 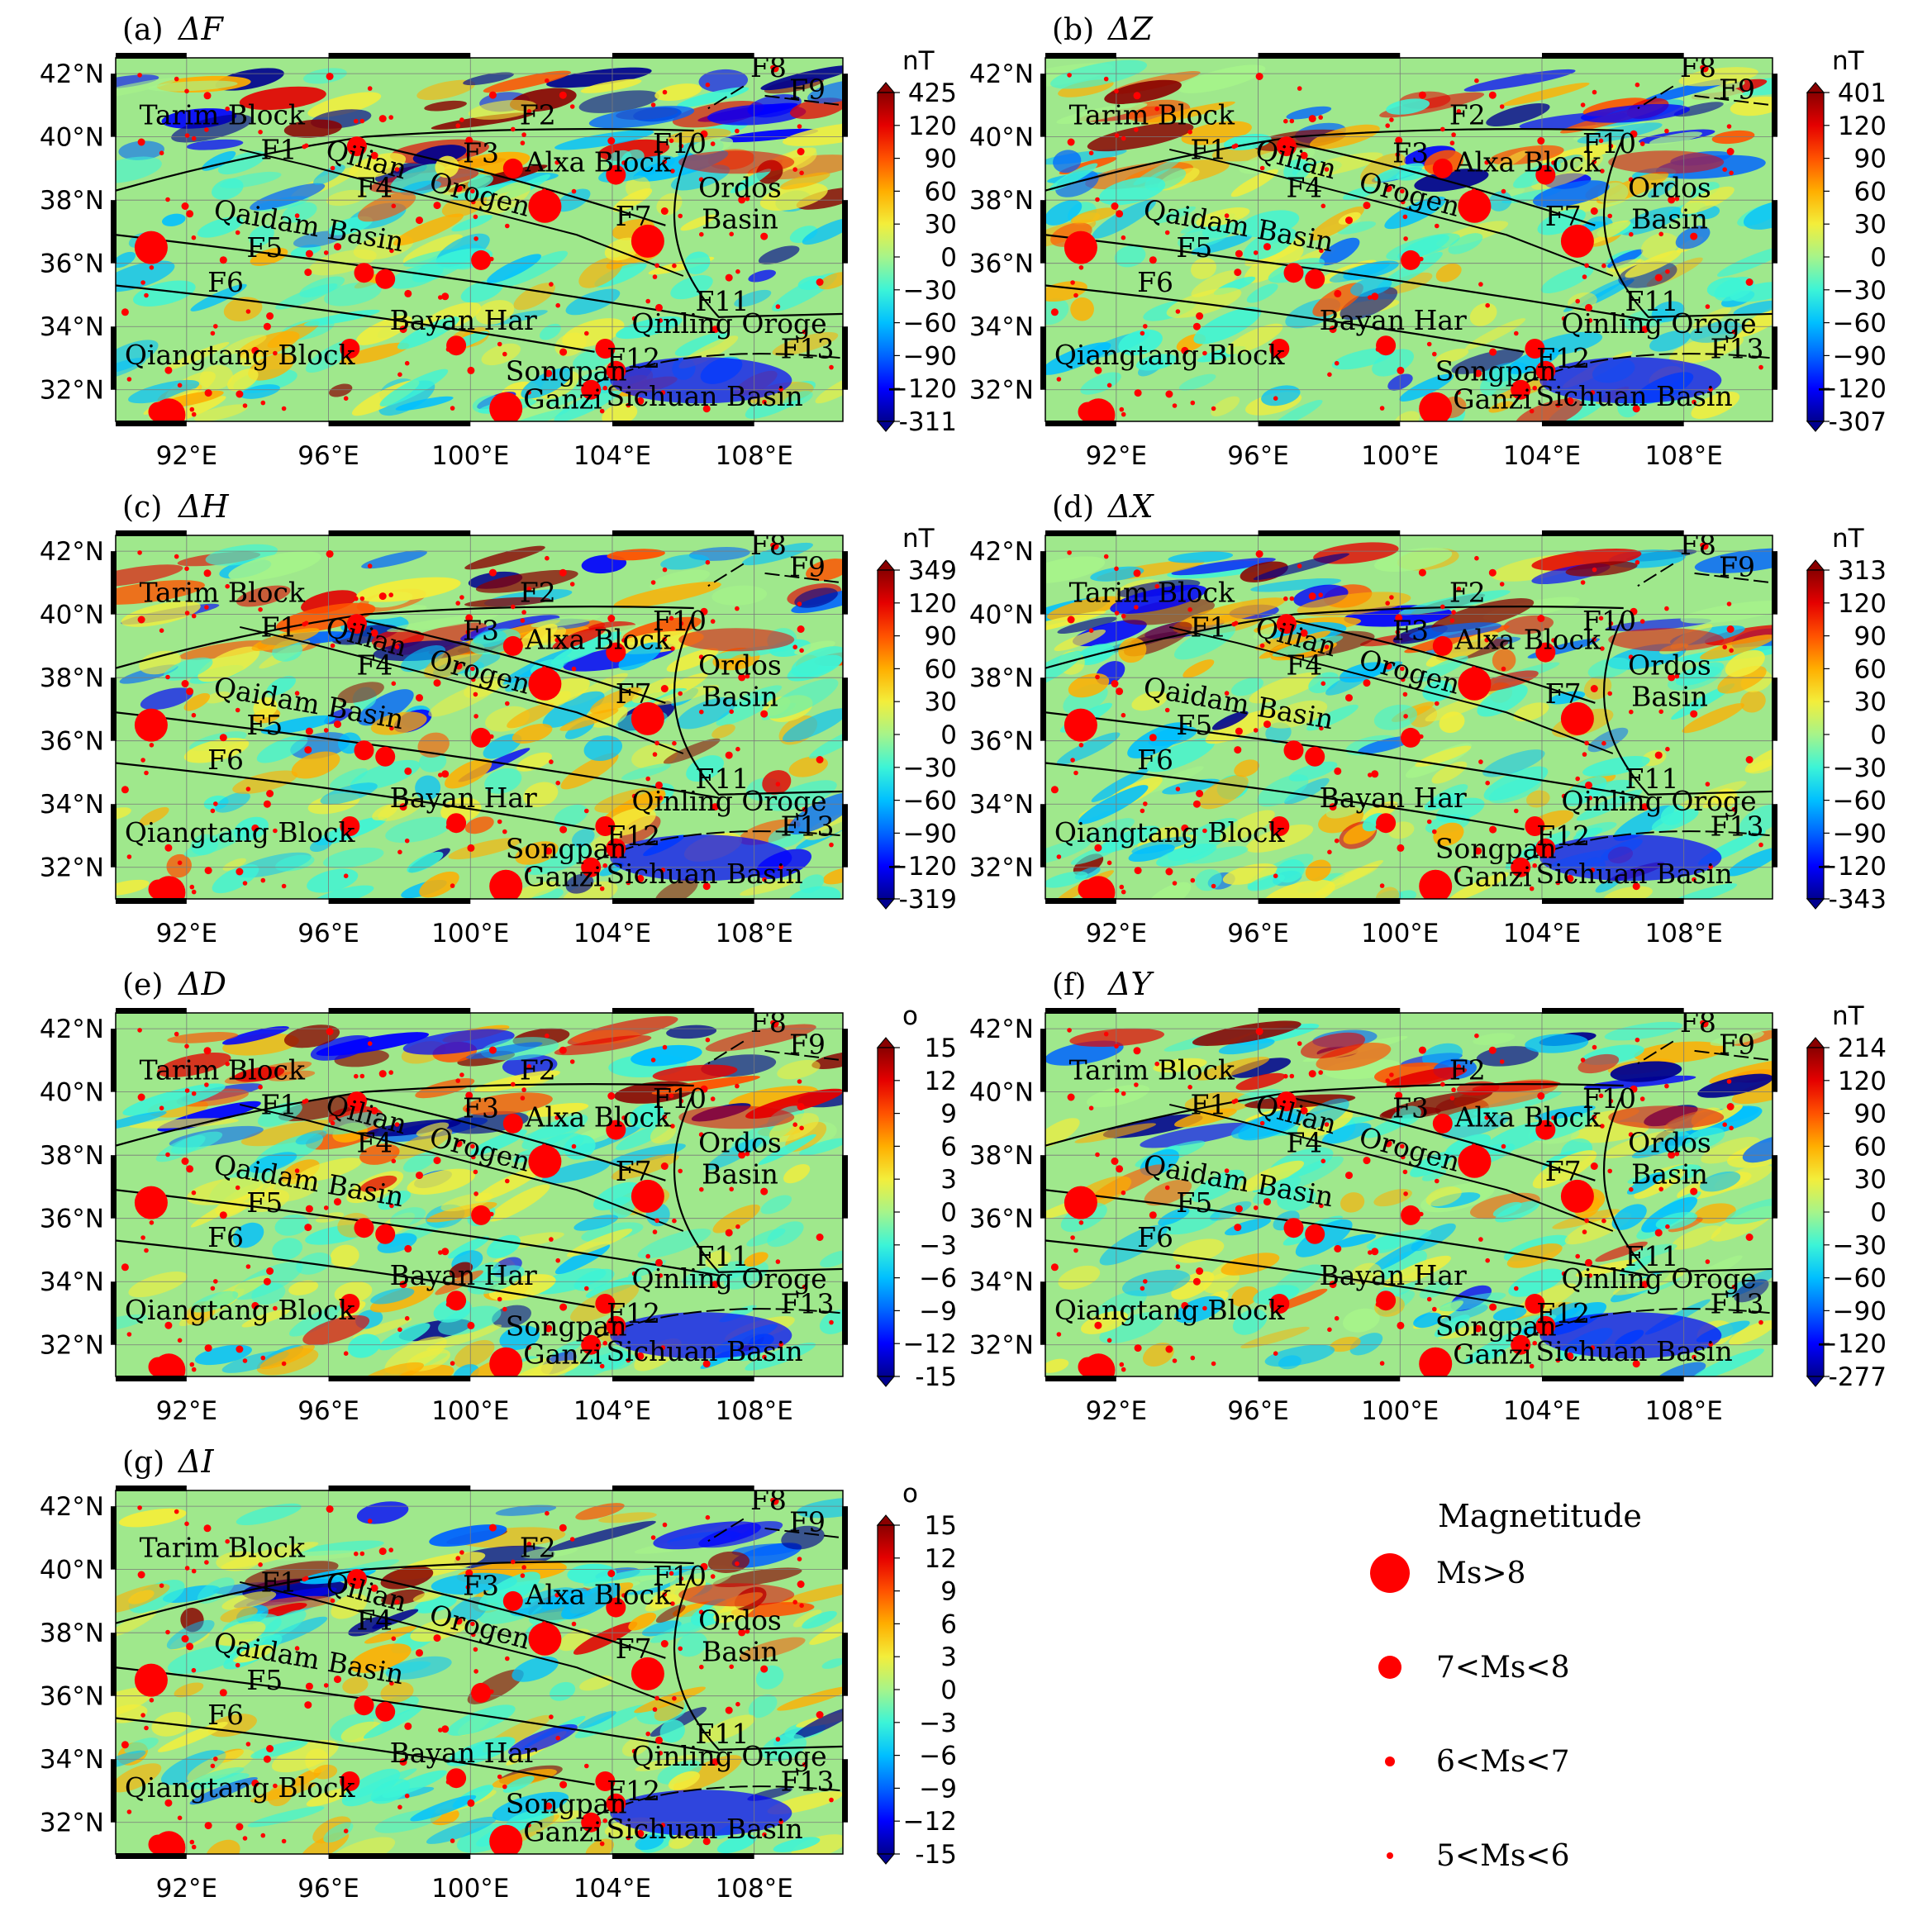 What do you see at coordinates (264, 248) in the screenshot?
I see `geology-label: F5` at bounding box center [264, 248].